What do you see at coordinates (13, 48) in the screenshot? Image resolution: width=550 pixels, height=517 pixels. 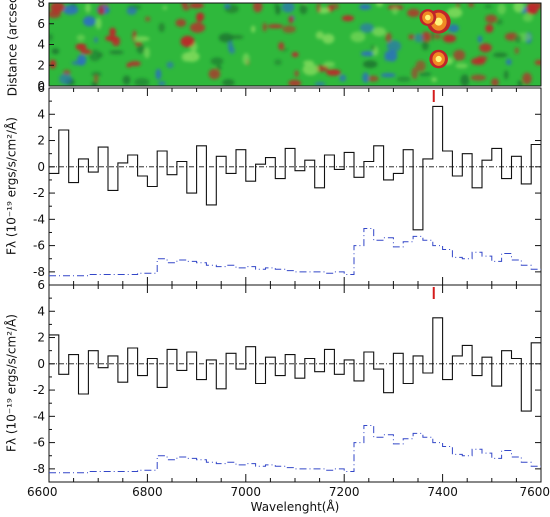 I see `image-ylabel: Distance (arcsec)` at bounding box center [13, 48].